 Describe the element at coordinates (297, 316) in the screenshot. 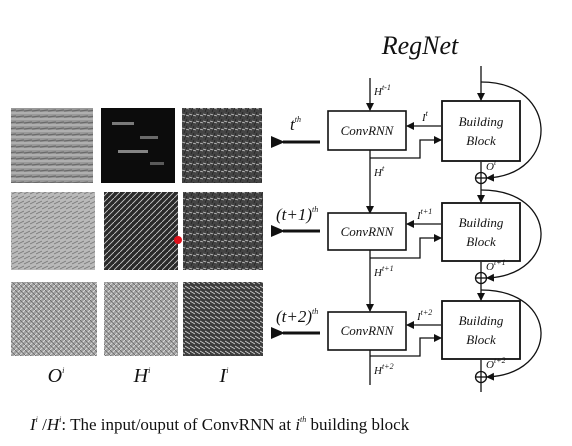

I see `step-label-row3: (t+2)th` at that location.